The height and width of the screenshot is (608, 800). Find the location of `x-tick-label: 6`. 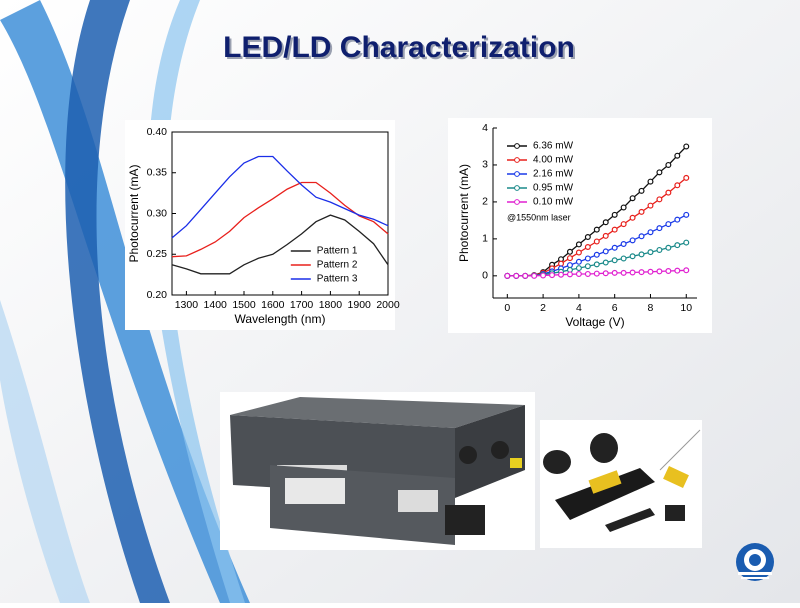

x-tick-label: 6 is located at coordinates (615, 308).